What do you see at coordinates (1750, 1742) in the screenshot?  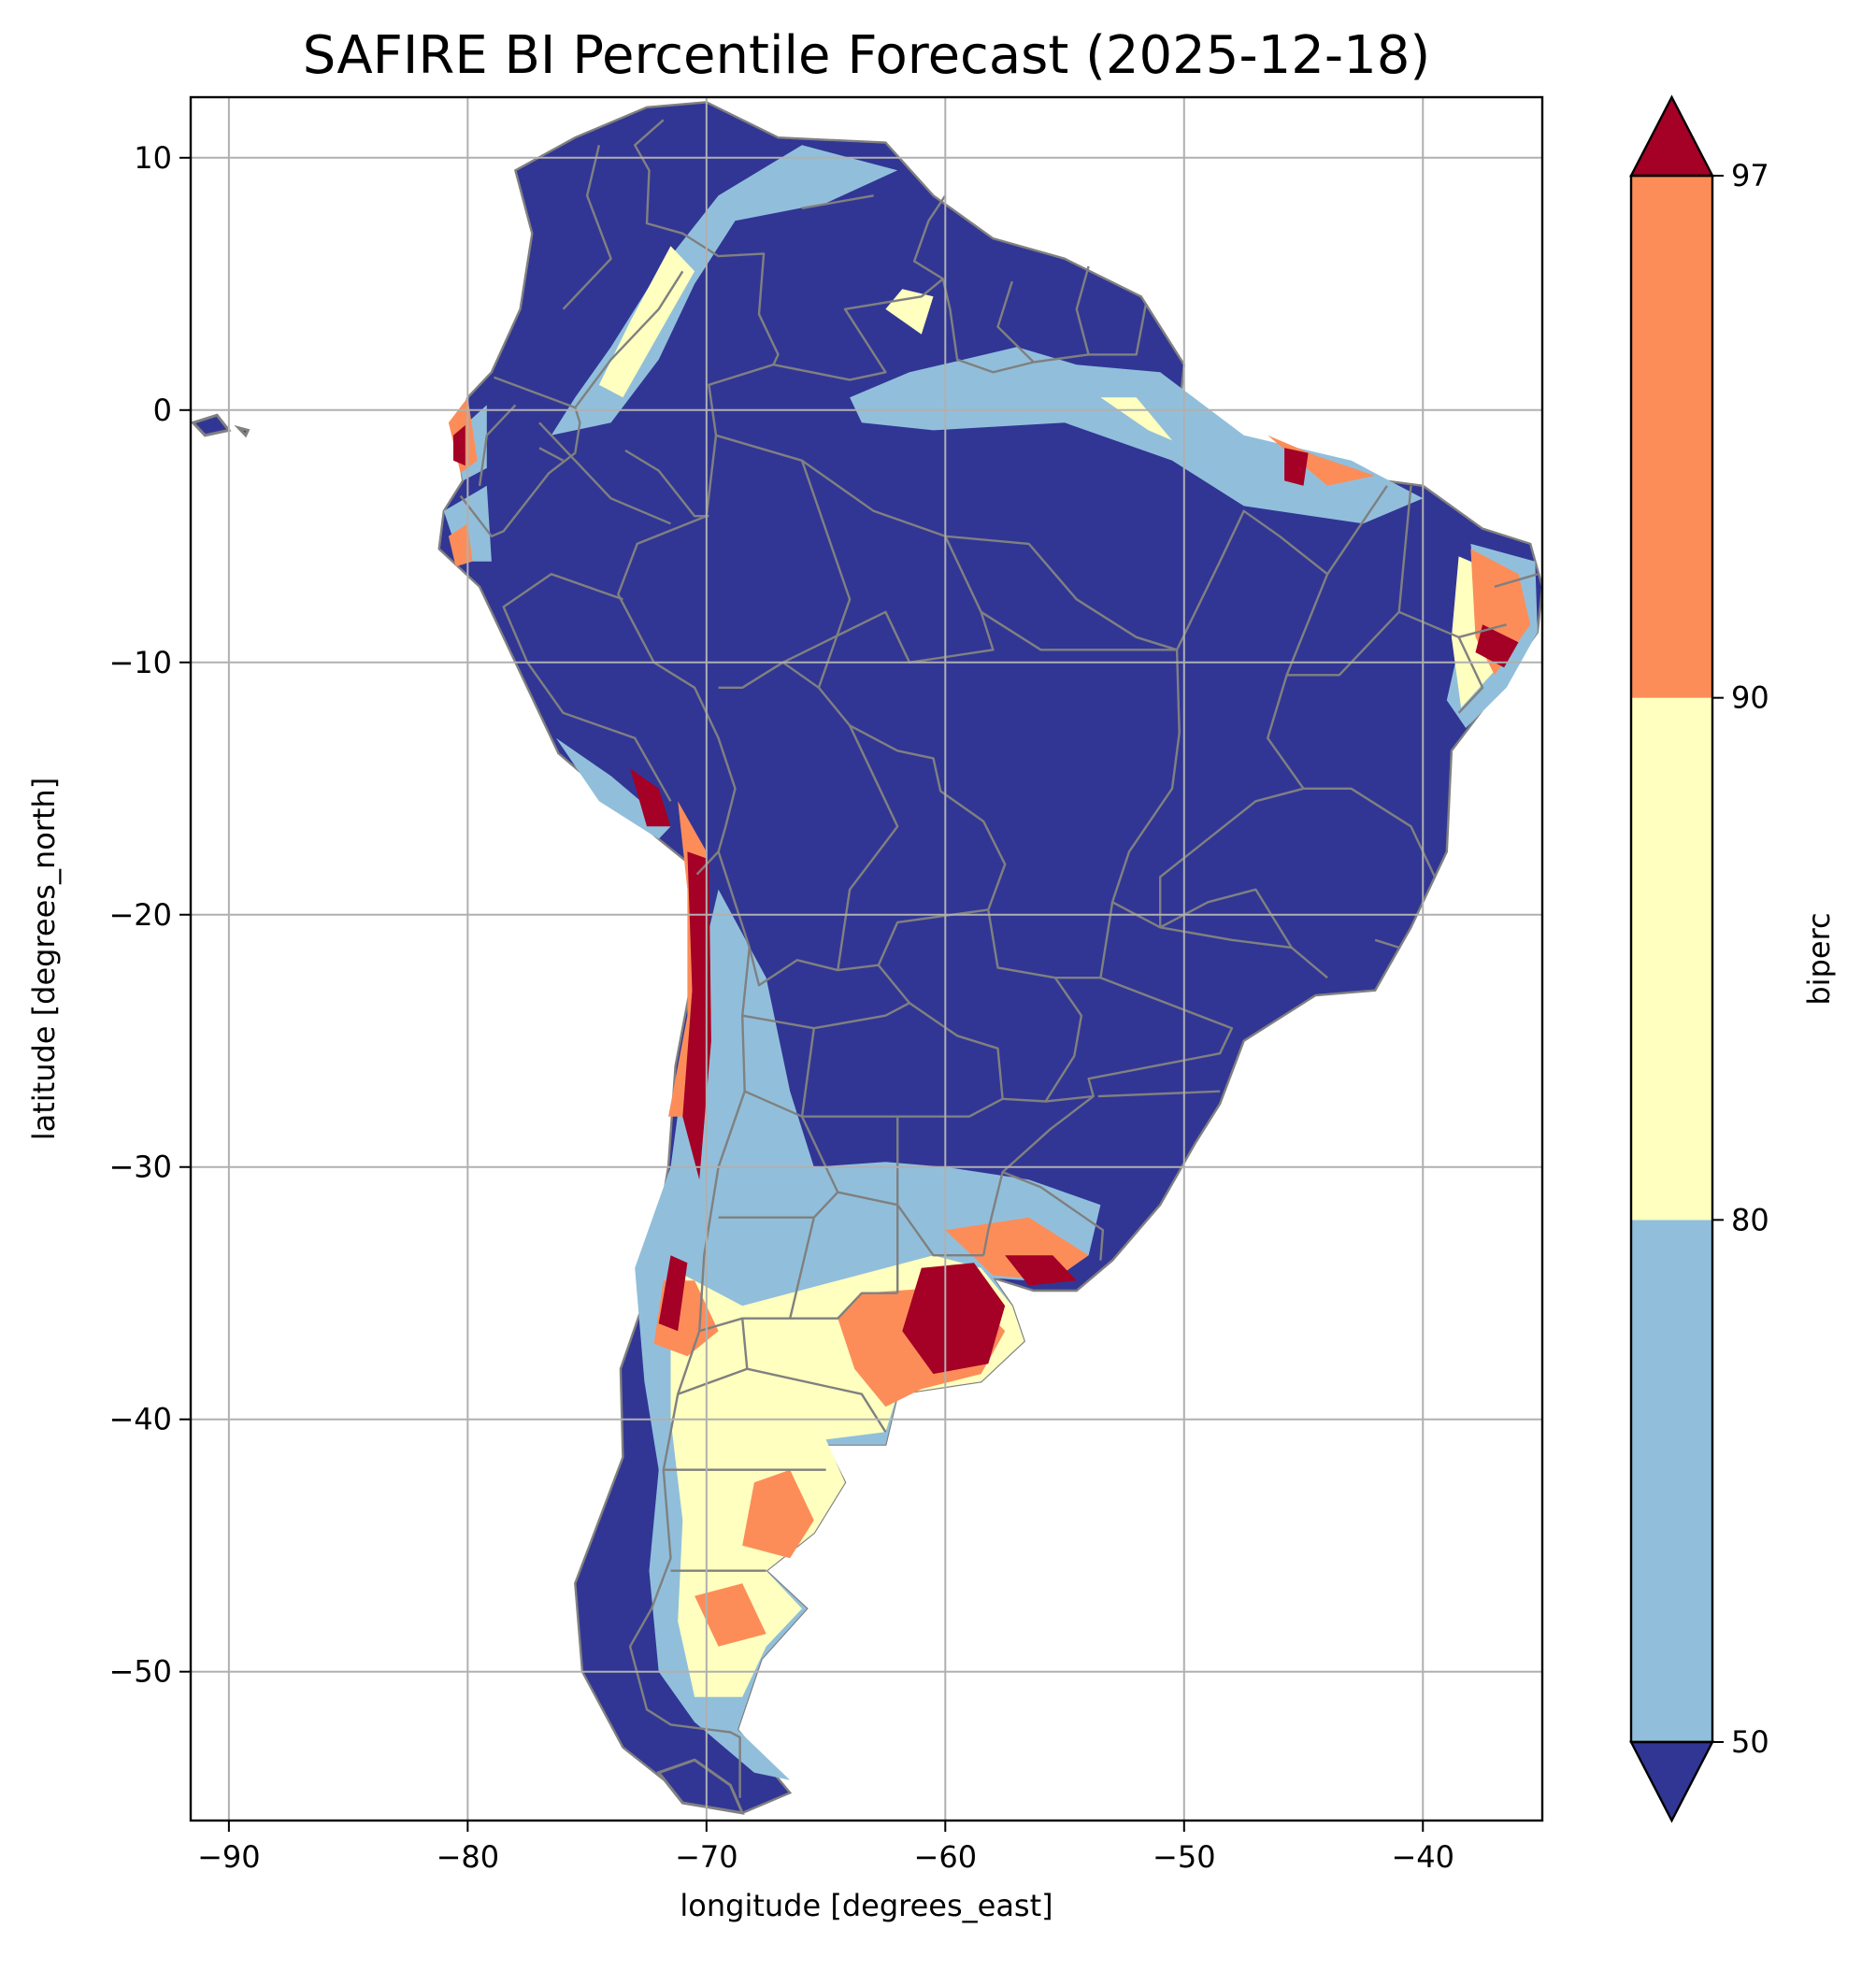 I see `colorbar-tick-label: 50` at bounding box center [1750, 1742].